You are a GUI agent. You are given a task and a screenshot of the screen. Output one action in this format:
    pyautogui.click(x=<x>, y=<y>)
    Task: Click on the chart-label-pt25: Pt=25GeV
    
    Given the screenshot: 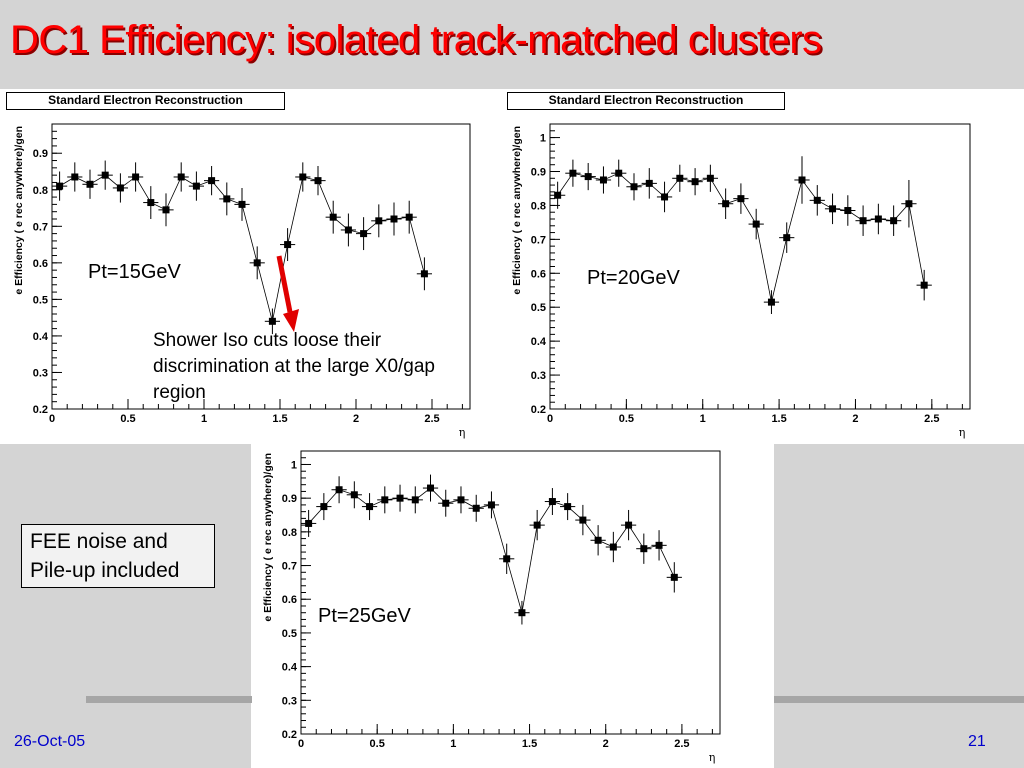 What is the action you would take?
    pyautogui.click(x=364, y=616)
    